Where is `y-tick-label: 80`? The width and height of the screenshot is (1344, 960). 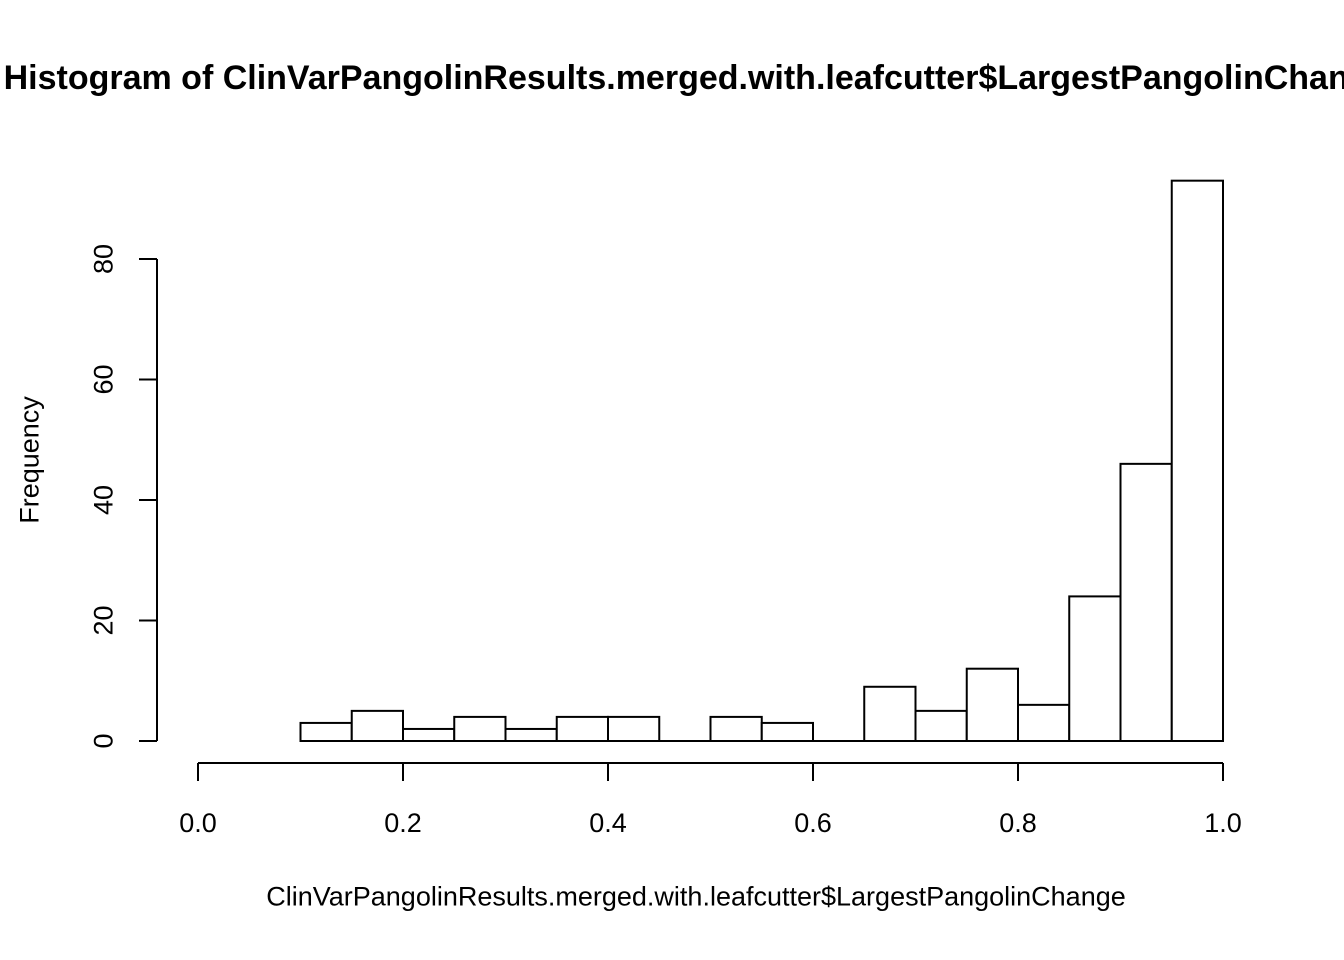 y-tick-label: 80 is located at coordinates (103, 259).